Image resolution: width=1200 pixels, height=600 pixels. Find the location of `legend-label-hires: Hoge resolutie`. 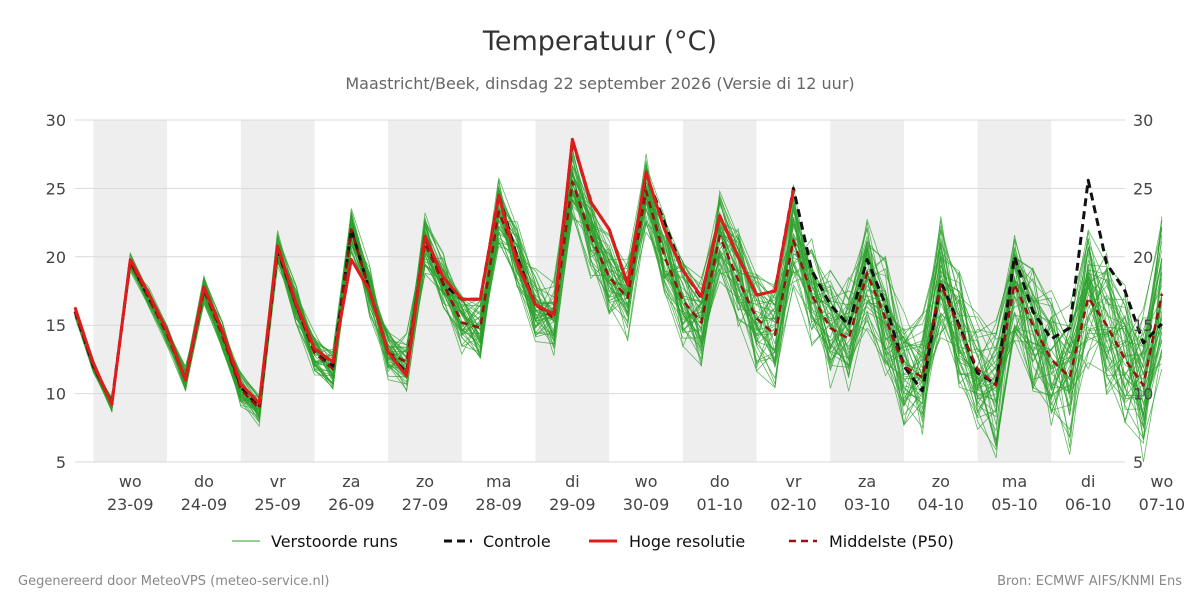

legend-label-hires: Hoge resolutie is located at coordinates (687, 541).